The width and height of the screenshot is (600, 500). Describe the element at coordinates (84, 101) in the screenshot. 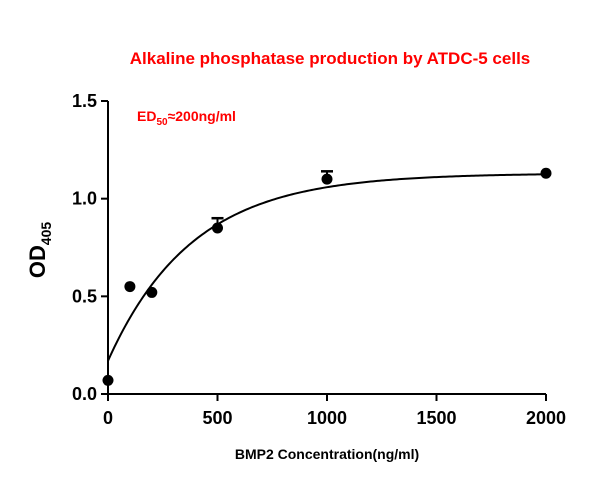

I see `y-tick-label: 1.5` at that location.